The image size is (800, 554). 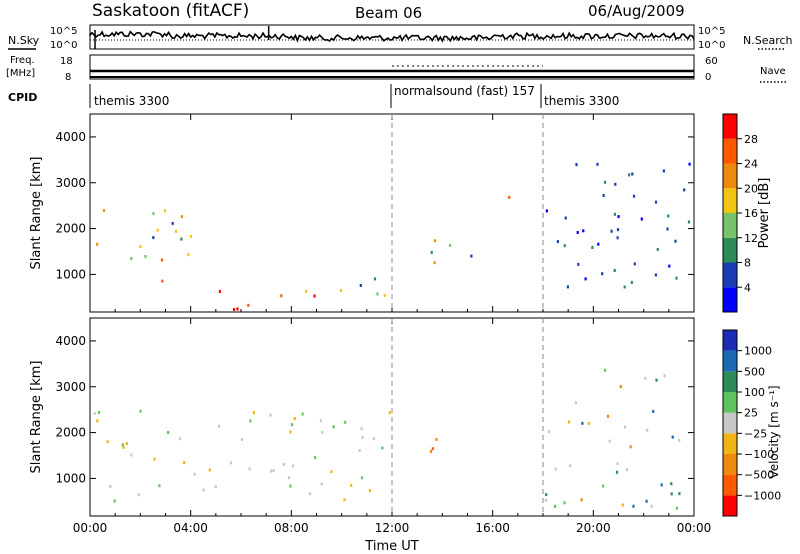 What do you see at coordinates (388, 13) in the screenshot?
I see `beam-title: Beam 06` at bounding box center [388, 13].